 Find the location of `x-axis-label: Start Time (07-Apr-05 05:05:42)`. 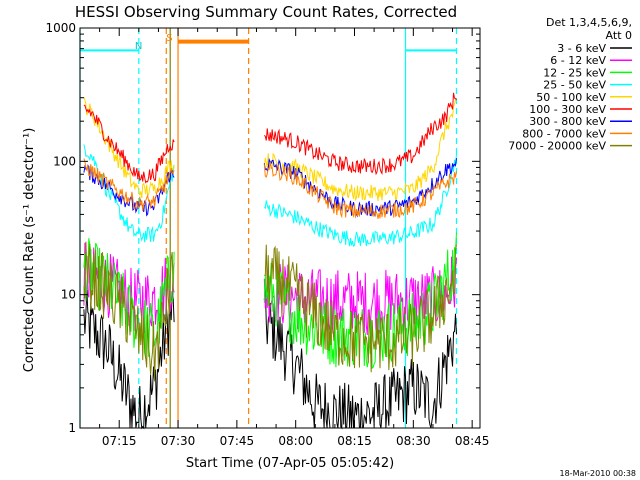

x-axis-label: Start Time (07-Apr-05 05:05:42) is located at coordinates (290, 463).